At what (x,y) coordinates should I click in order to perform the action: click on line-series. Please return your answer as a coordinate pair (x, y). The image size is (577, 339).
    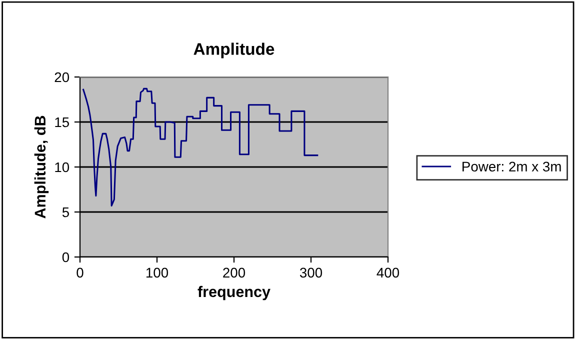
    Looking at the image, I should click on (200, 147).